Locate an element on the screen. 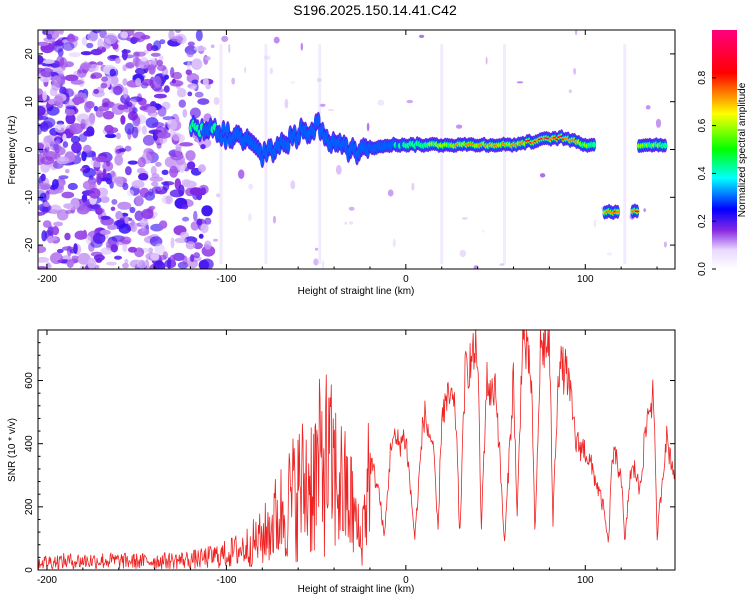 The image size is (750, 605). top-y-axis-label: Frequency (Hz) is located at coordinates (12, 150).